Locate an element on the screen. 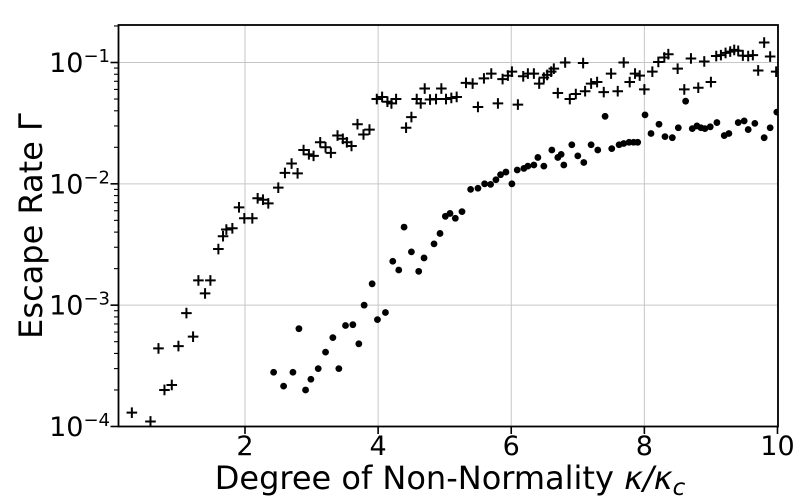 The height and width of the screenshot is (496, 793). y-tick-label: 10⁻⁴ is located at coordinates (79, 426).